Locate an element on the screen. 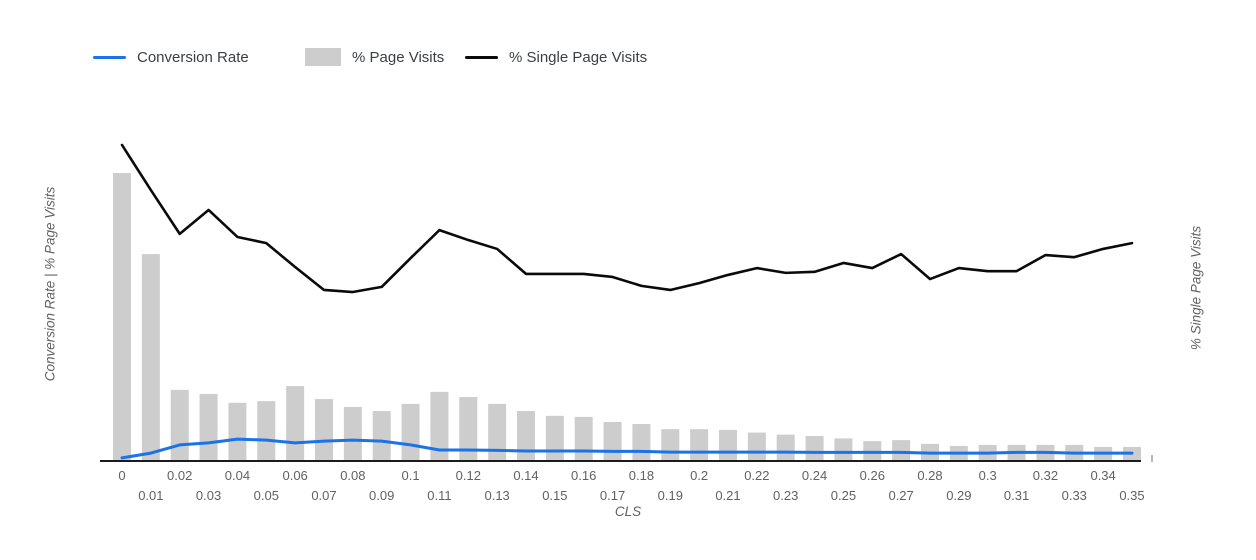 The height and width of the screenshot is (560, 1256). legend-label-page-visits: % Page Visits is located at coordinates (398, 57).